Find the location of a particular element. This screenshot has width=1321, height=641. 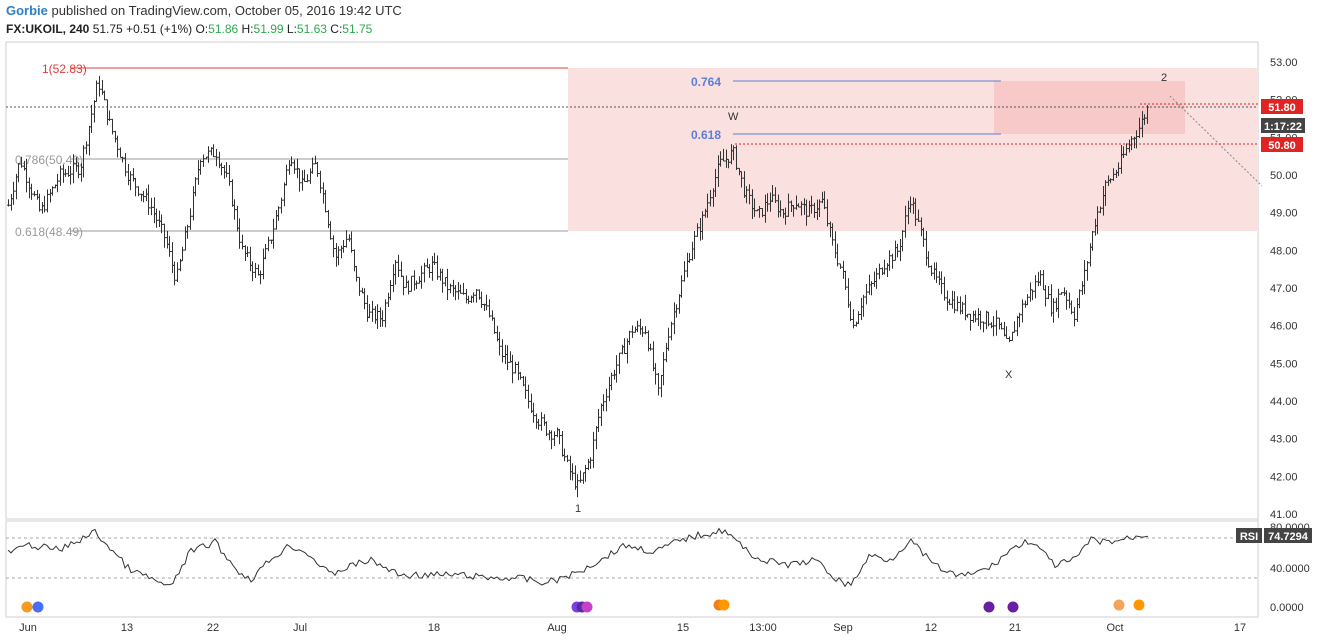

time-tick-label: Aug is located at coordinates (557, 628).